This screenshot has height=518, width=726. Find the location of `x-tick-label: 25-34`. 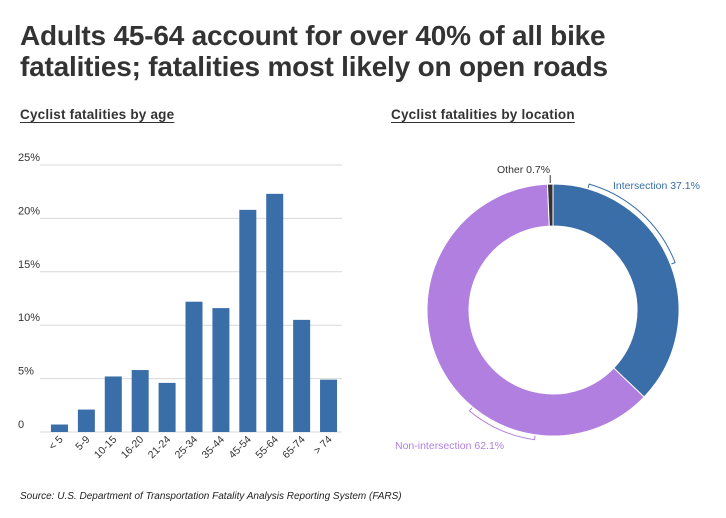

x-tick-label: 25-34 is located at coordinates (187, 448).